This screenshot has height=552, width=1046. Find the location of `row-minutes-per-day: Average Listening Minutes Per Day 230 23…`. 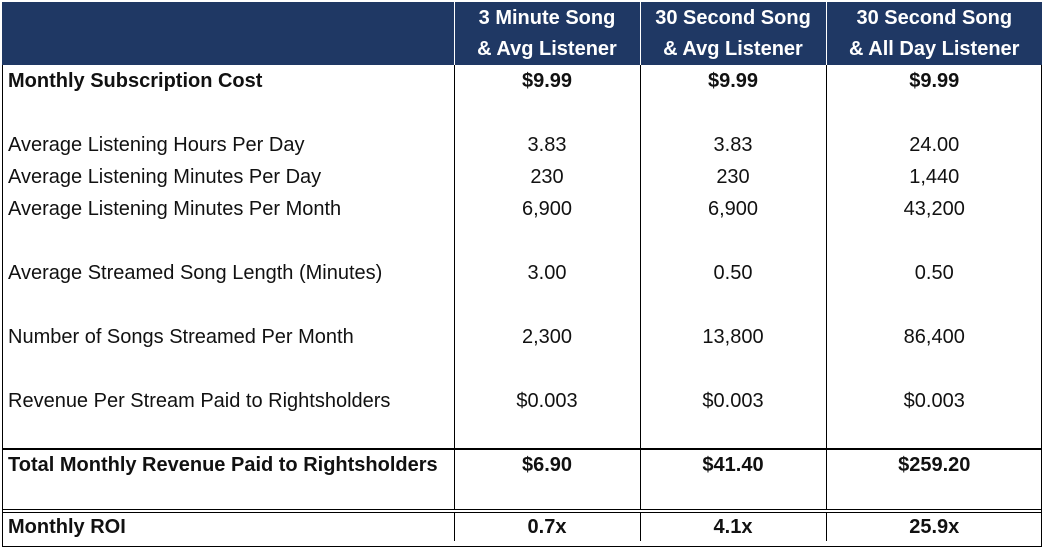

row-minutes-per-day: Average Listening Minutes Per Day 230 23… is located at coordinates (522, 177).